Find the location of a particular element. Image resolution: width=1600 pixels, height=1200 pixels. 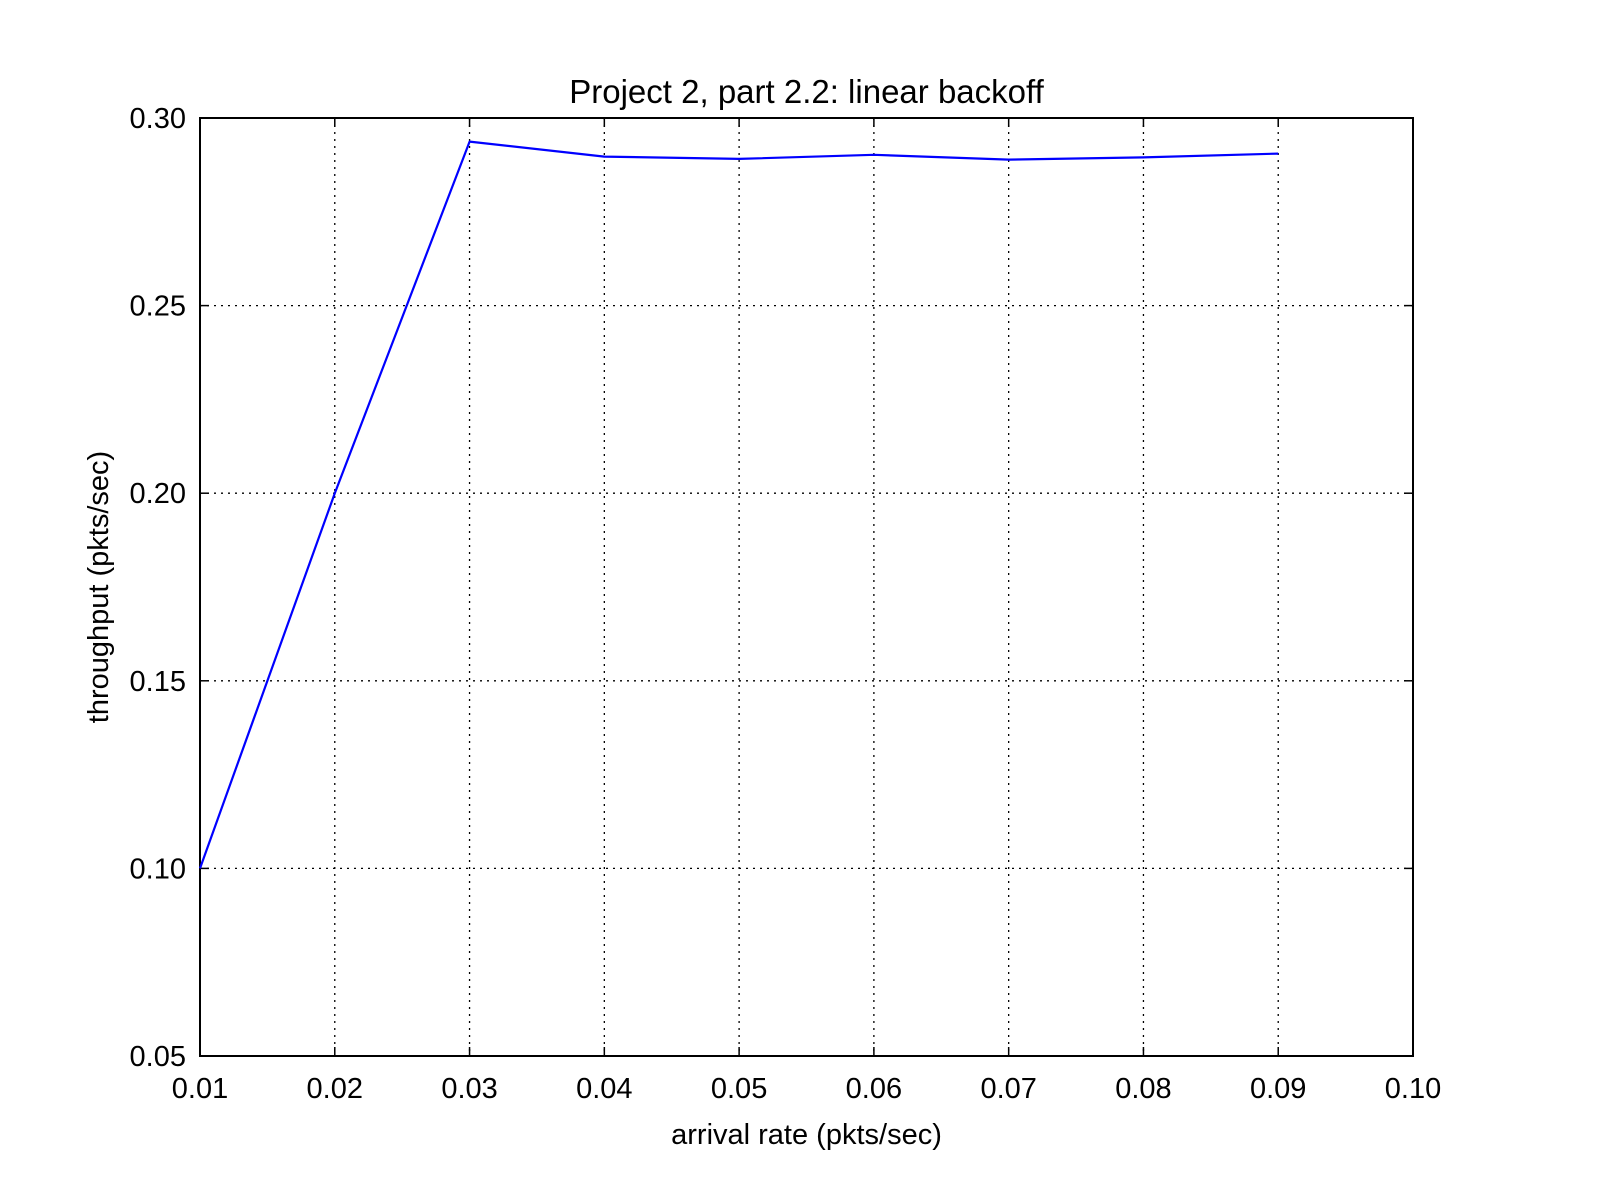

y-tick-label: 0.15 is located at coordinates (158, 682).